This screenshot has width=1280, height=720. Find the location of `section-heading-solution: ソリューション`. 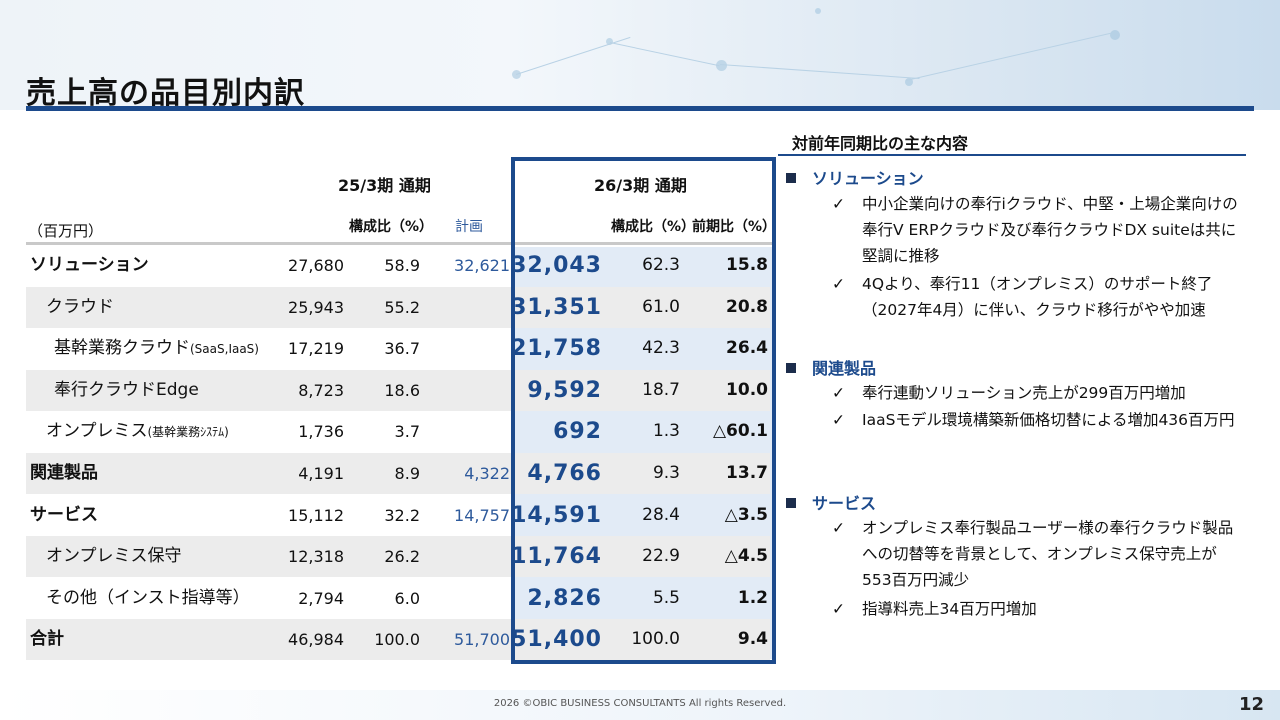

section-heading-solution: ソリューション is located at coordinates (855, 177).